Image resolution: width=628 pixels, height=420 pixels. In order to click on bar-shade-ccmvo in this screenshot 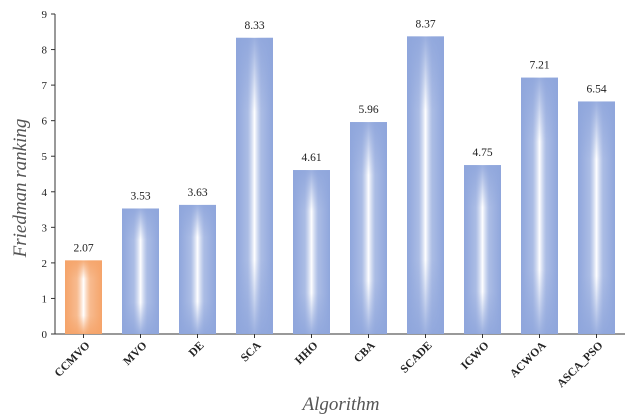, I will do `click(83, 297)`.